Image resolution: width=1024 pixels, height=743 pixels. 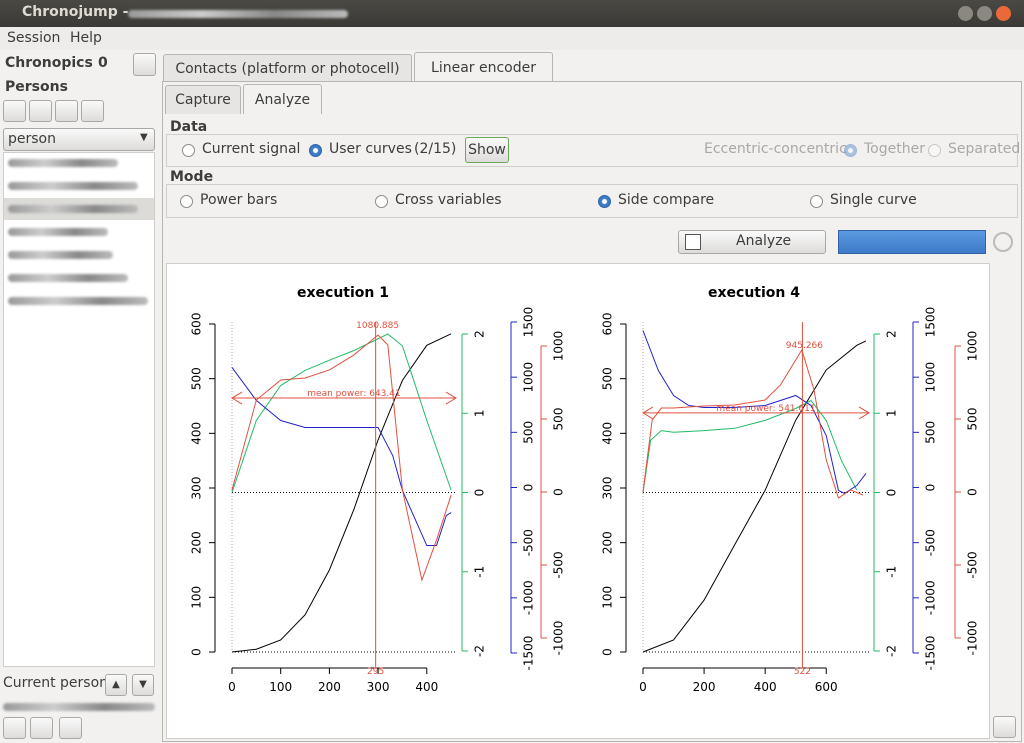 What do you see at coordinates (192, 177) in the screenshot?
I see `mode-section-title: Mode` at bounding box center [192, 177].